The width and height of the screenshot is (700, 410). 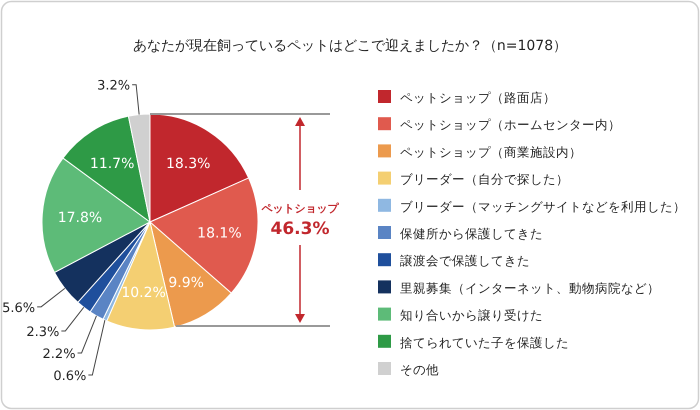 What do you see at coordinates (543, 206) in the screenshot?
I see `legend-label: ブリーダー（マッチングサイトなどを利用した）` at bounding box center [543, 206].